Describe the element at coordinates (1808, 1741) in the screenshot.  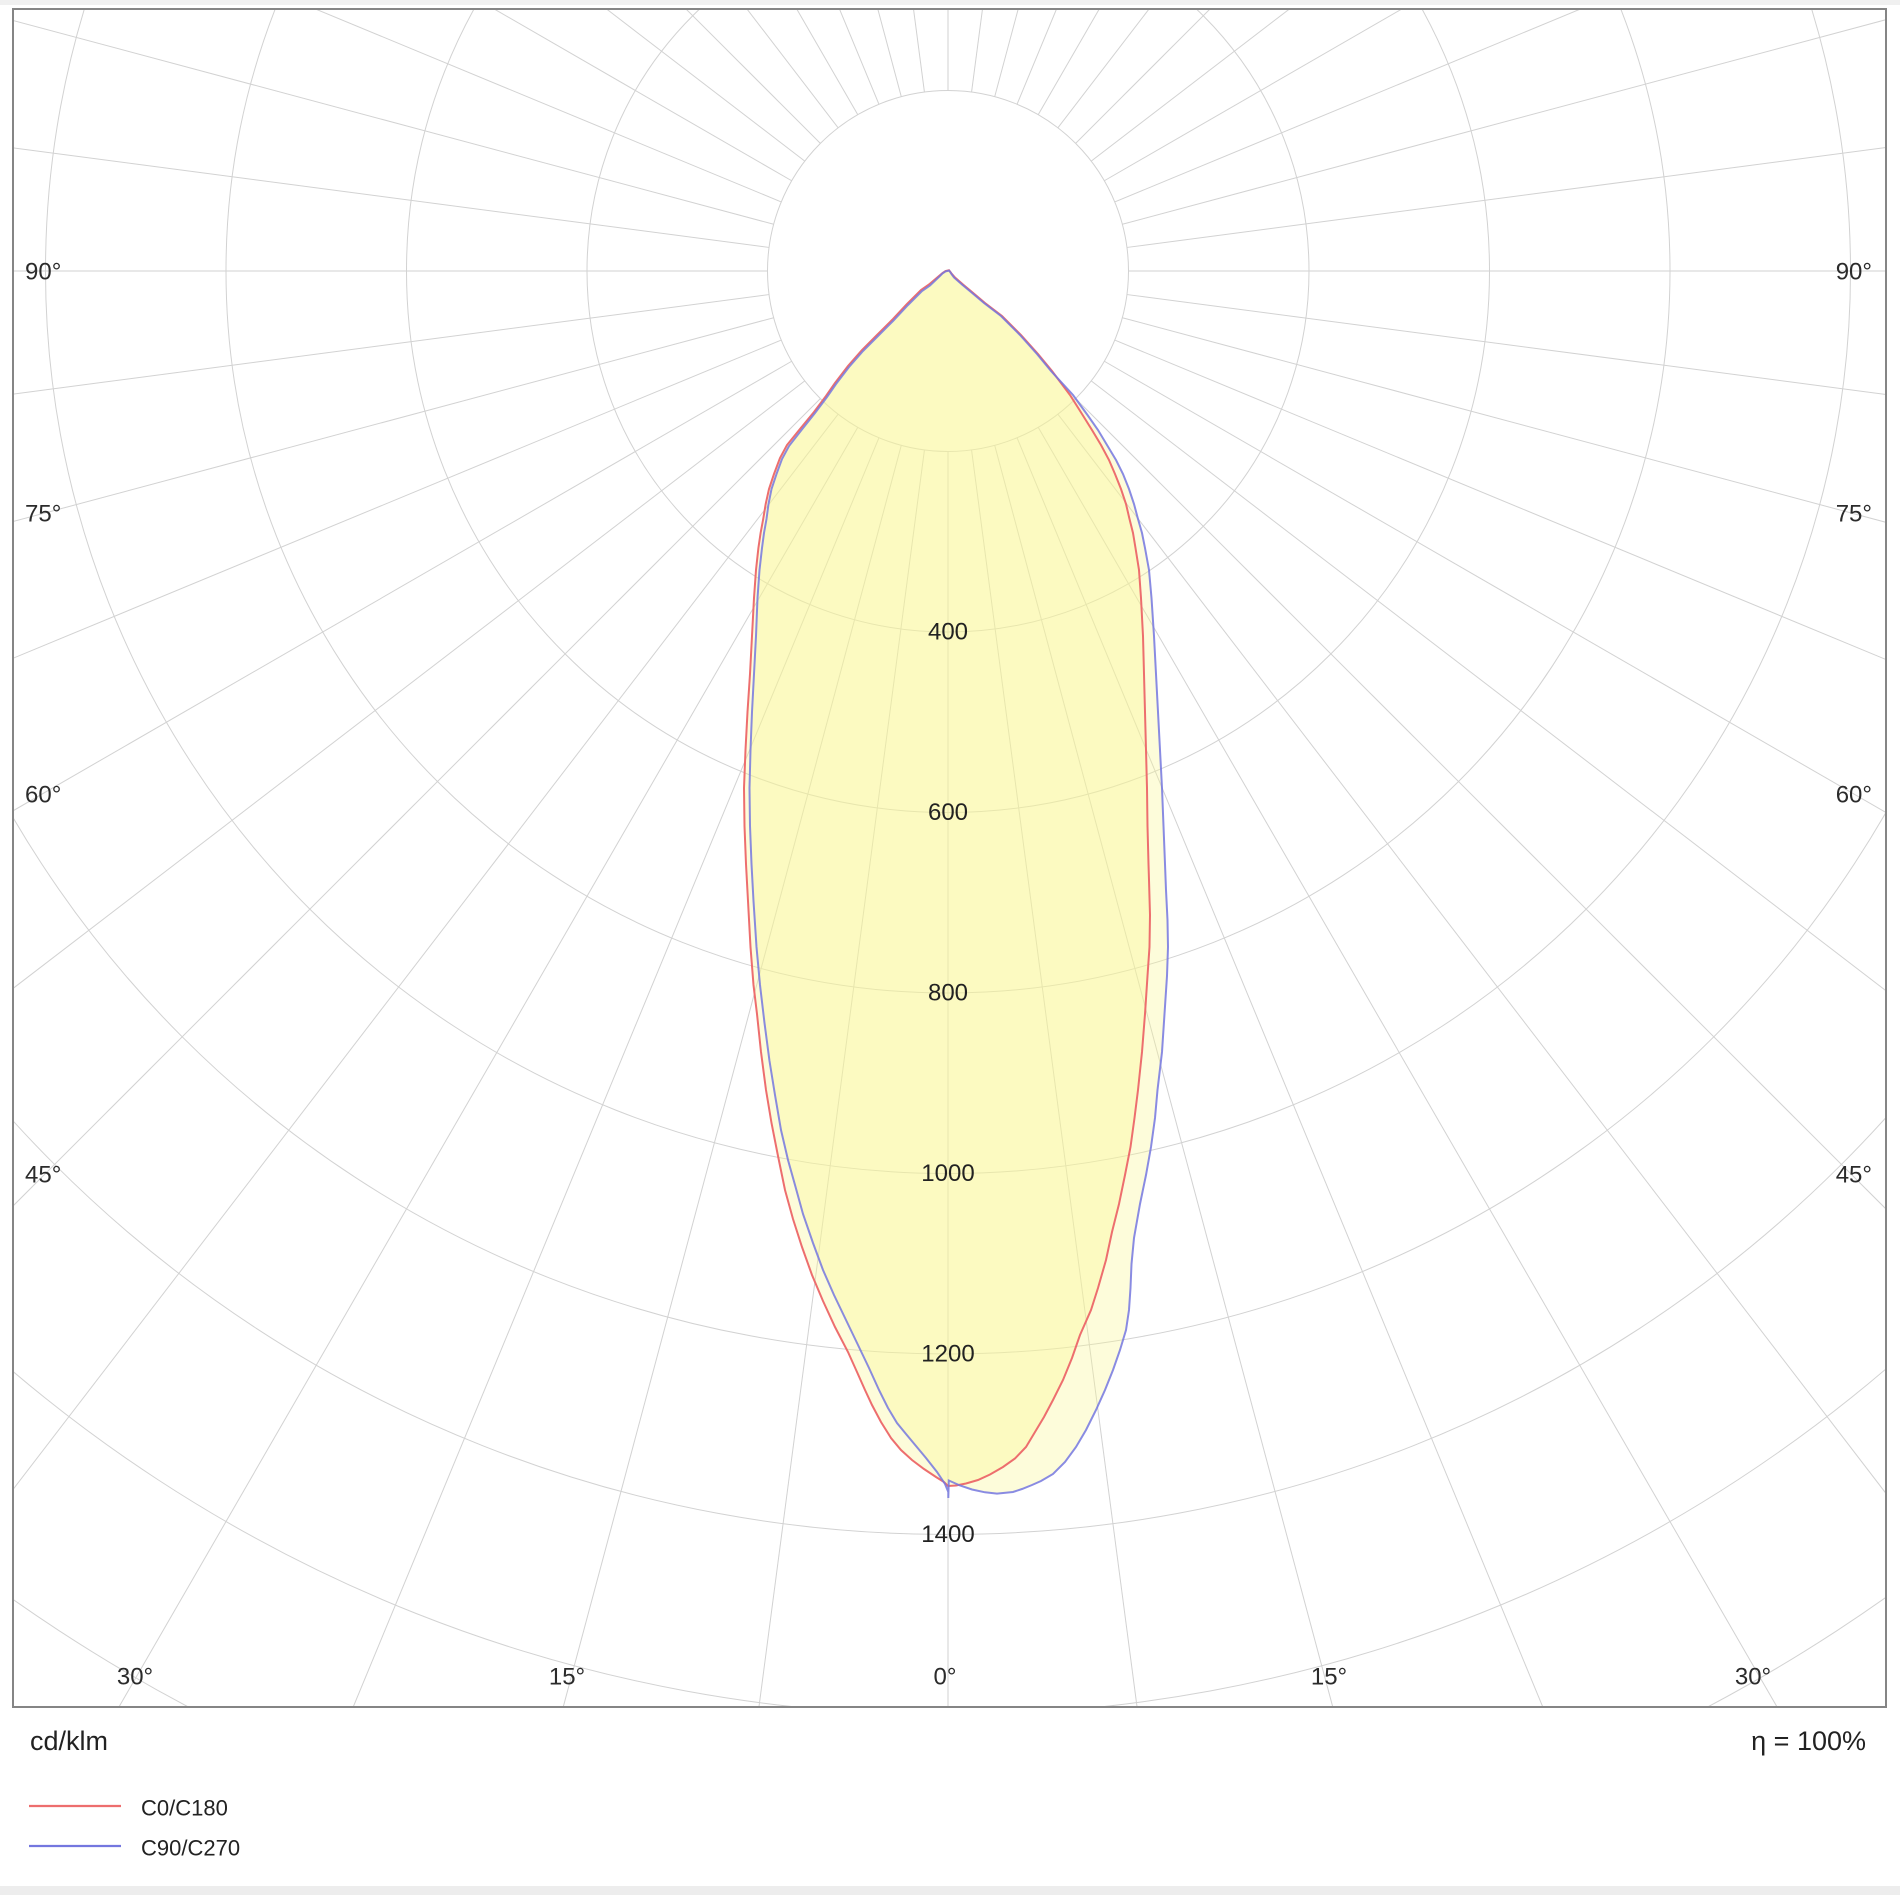
I see `svg-text: η = 100%` at that location.